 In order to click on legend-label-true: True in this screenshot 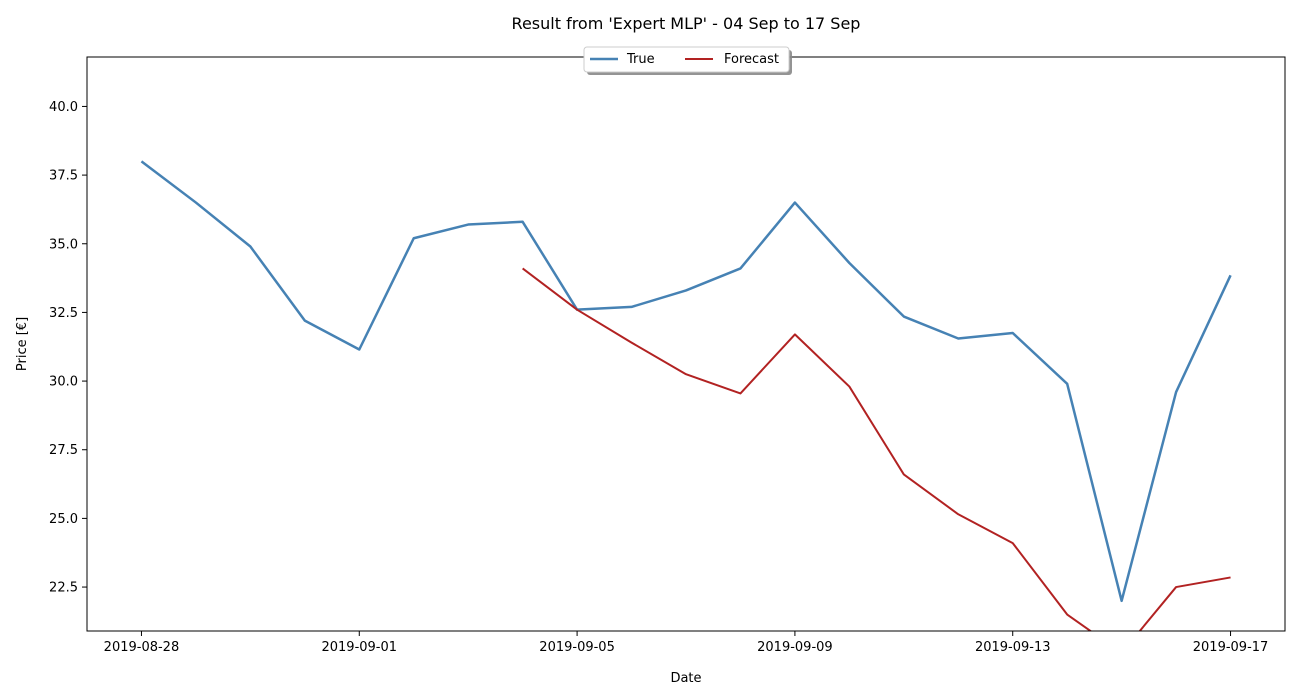, I will do `click(640, 59)`.